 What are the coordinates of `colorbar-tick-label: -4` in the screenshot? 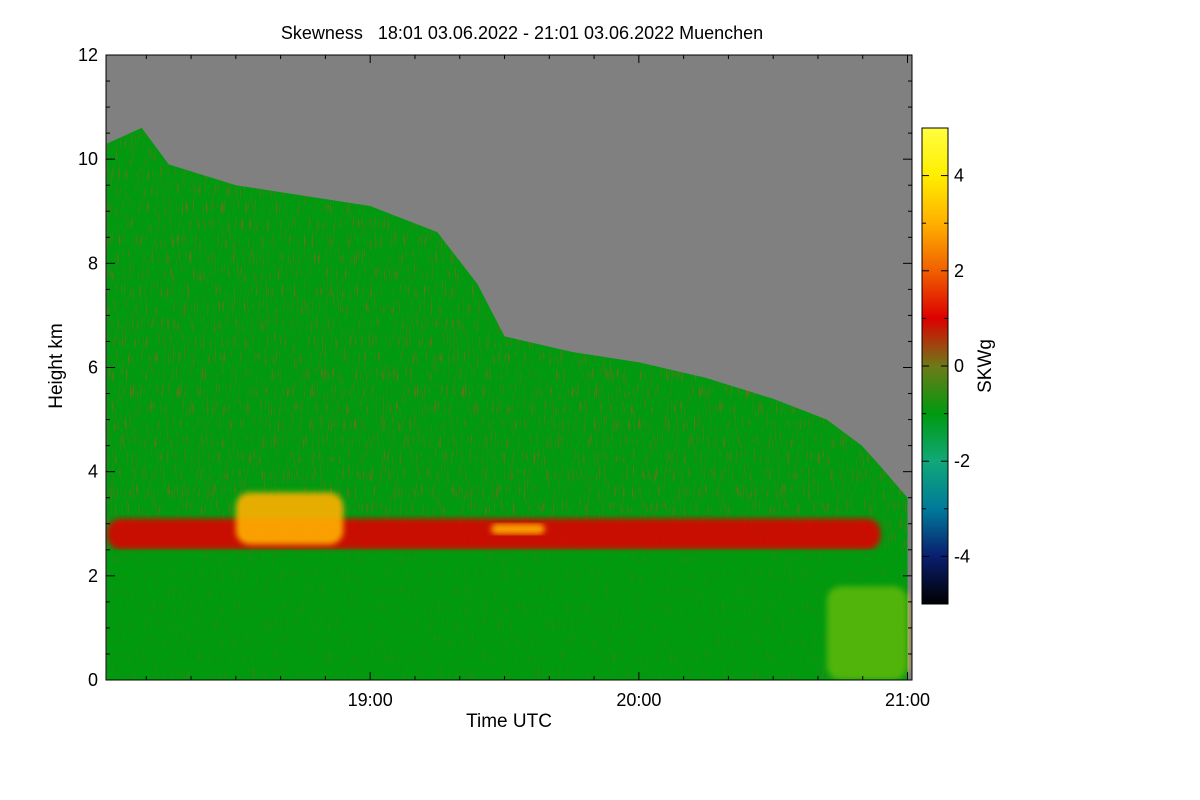 It's located at (962, 556).